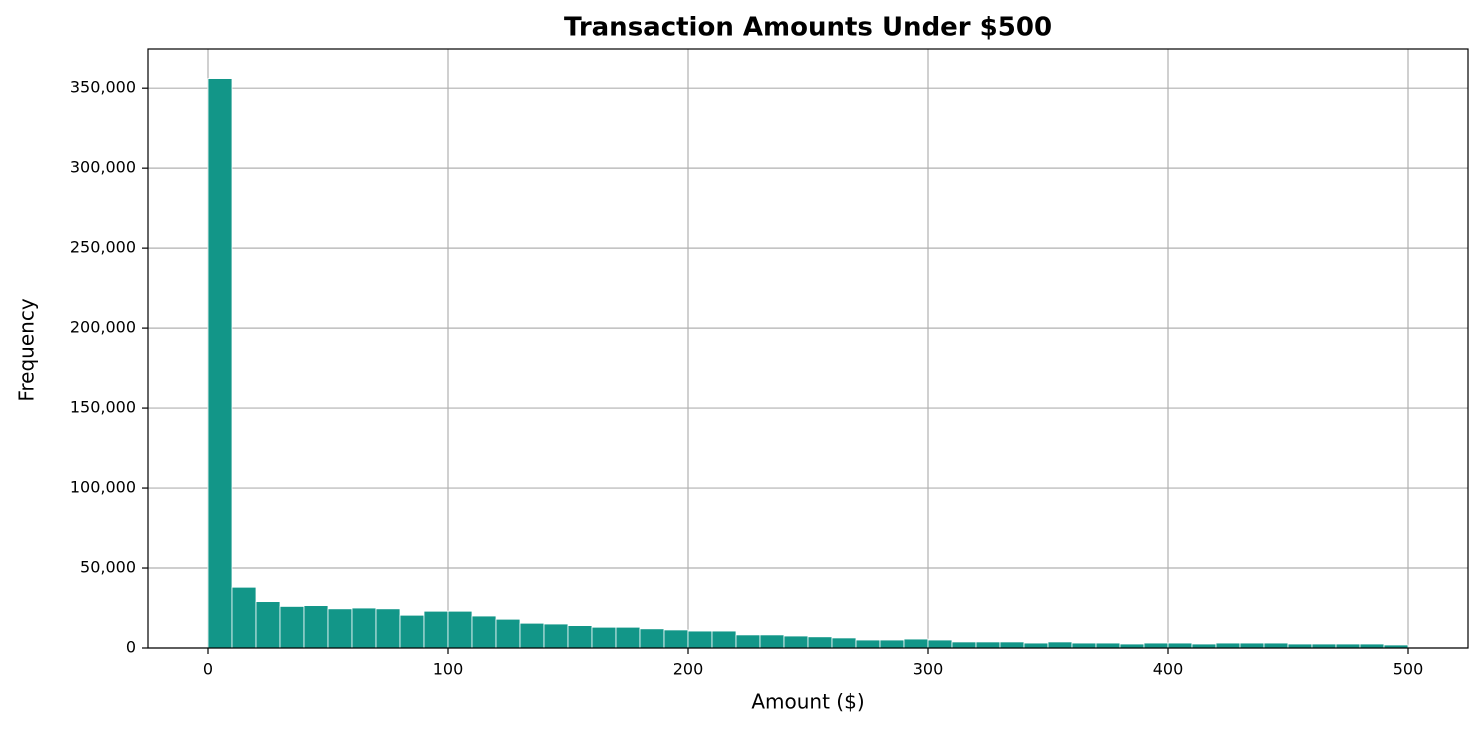  I want to click on y-tick-label: 50,000, so click(108, 567).